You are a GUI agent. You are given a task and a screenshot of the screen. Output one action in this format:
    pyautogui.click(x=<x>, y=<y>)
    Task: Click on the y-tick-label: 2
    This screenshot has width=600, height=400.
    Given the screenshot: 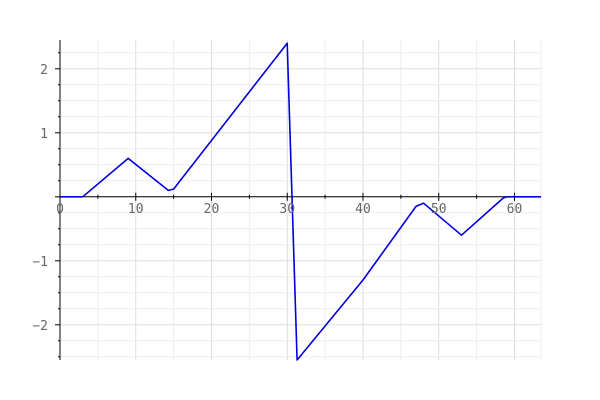 What is the action you would take?
    pyautogui.click(x=44, y=70)
    